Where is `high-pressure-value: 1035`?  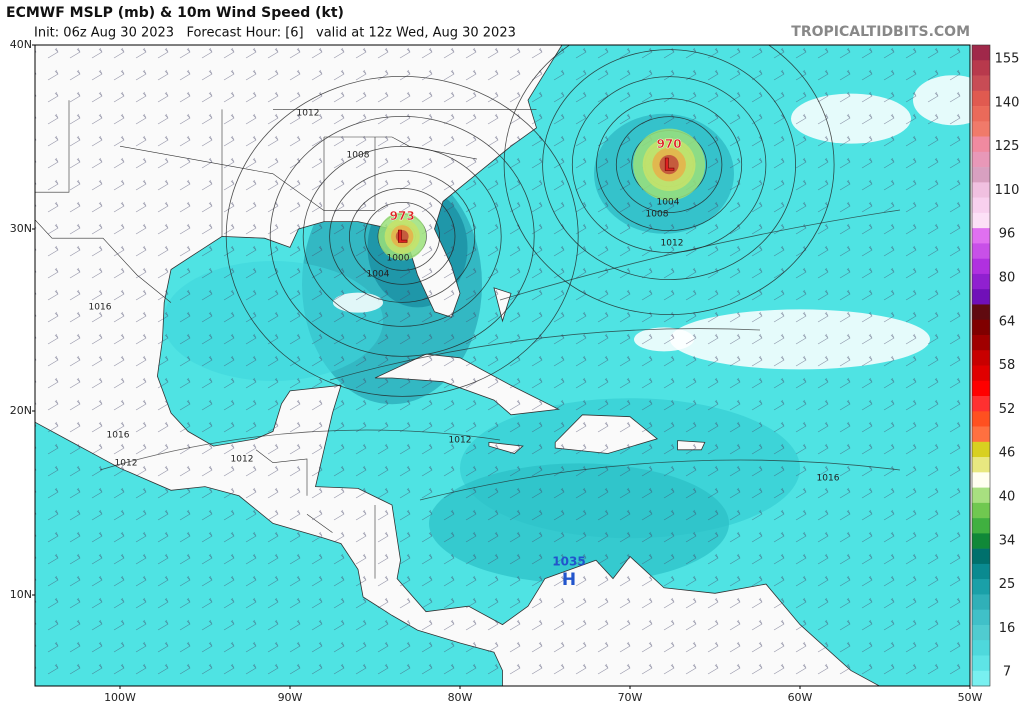 high-pressure-value: 1035 is located at coordinates (568, 562).